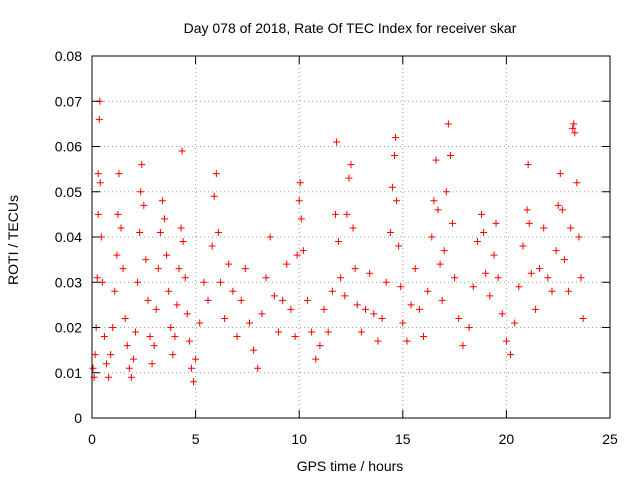 The width and height of the screenshot is (640, 480). I want to click on x-tick-label-4: 20, so click(507, 439).